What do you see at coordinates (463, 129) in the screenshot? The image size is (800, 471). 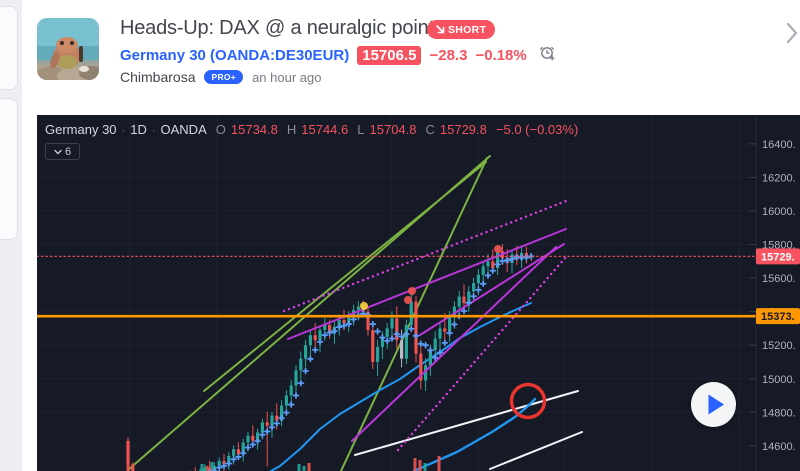 I see `close-value: 15729.8` at bounding box center [463, 129].